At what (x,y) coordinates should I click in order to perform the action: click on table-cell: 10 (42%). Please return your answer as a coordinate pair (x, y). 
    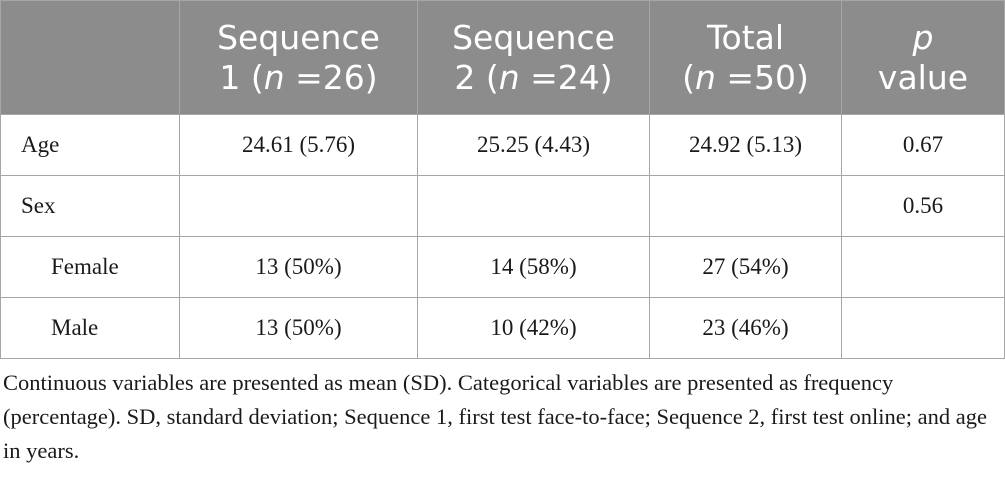
    Looking at the image, I should click on (533, 328).